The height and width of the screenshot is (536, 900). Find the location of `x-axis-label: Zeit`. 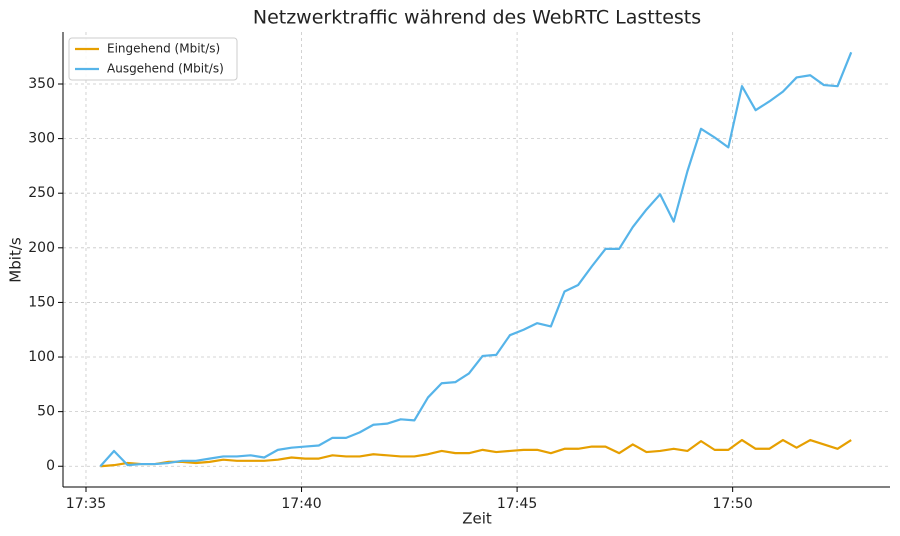

x-axis-label: Zeit is located at coordinates (477, 519).